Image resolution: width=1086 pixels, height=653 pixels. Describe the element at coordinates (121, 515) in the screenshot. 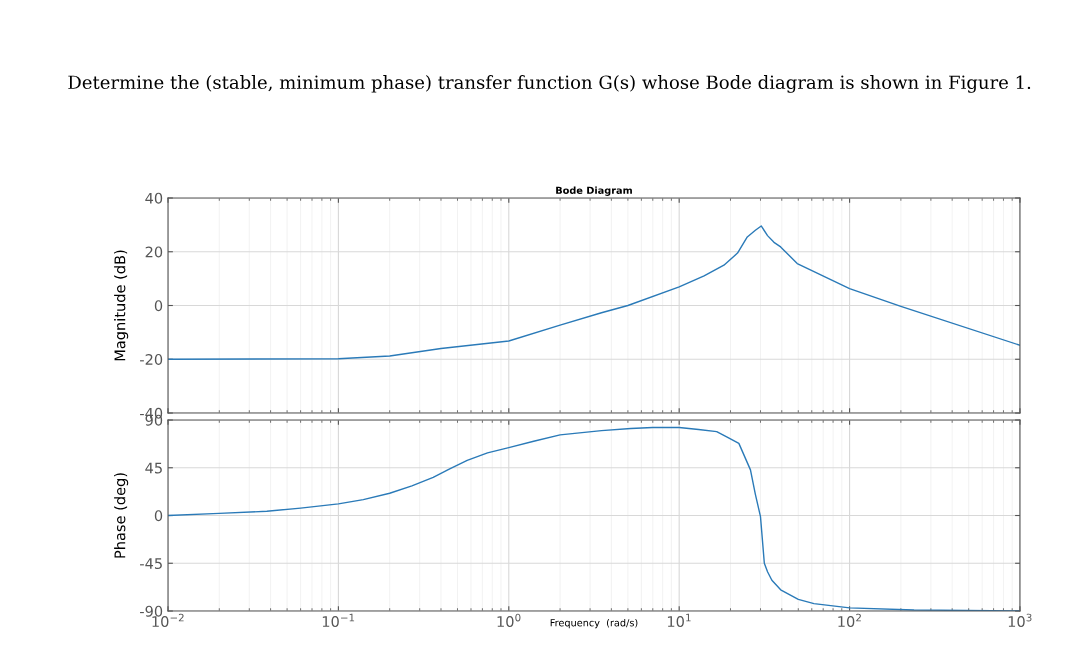

I see `y-axis-title: Phase (deg)` at that location.